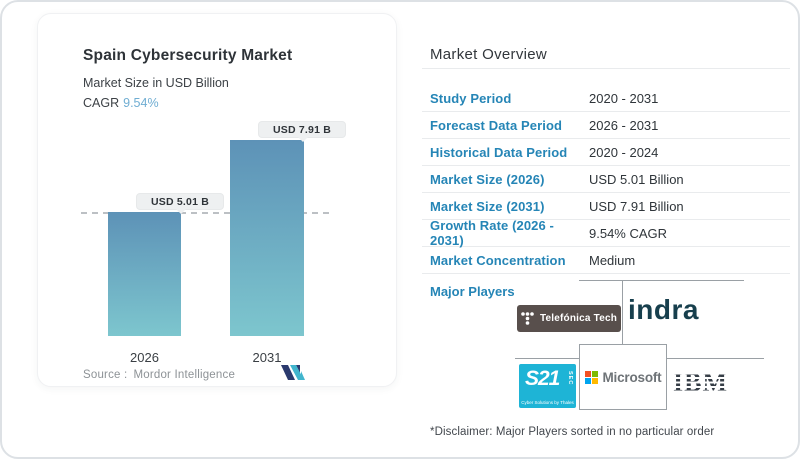 This screenshot has height=459, width=800. I want to click on bar-2026, so click(144, 274).